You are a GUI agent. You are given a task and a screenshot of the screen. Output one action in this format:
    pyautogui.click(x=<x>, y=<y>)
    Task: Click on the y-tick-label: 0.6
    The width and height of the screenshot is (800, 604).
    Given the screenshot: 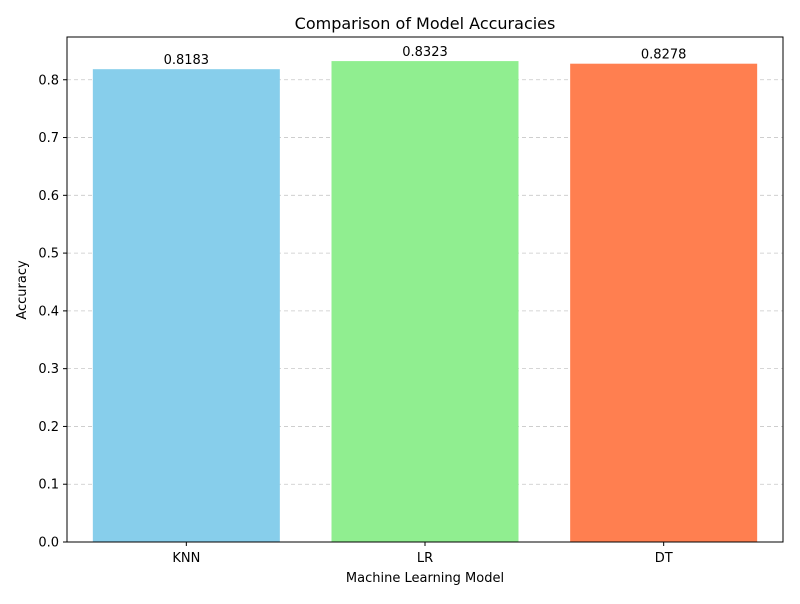 What is the action you would take?
    pyautogui.click(x=48, y=196)
    